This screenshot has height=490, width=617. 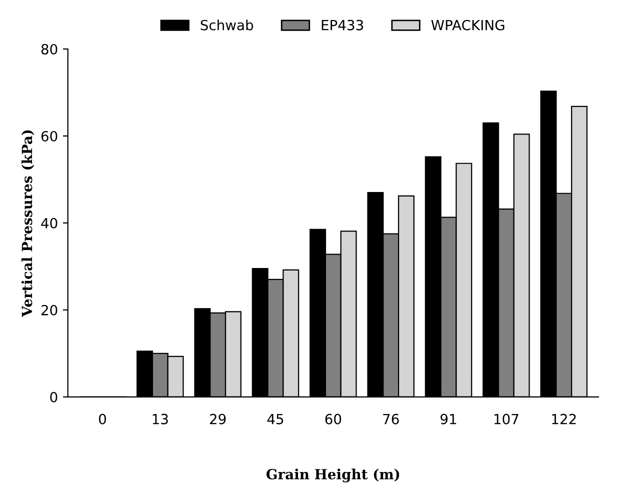 I want to click on y-axis-title: Vertical Pressures (kPa), so click(x=27, y=223).